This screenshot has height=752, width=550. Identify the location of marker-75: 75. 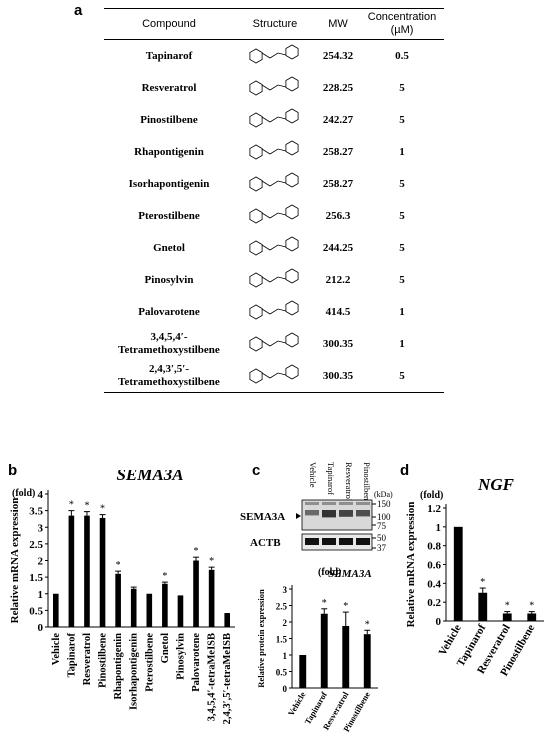
(382, 526).